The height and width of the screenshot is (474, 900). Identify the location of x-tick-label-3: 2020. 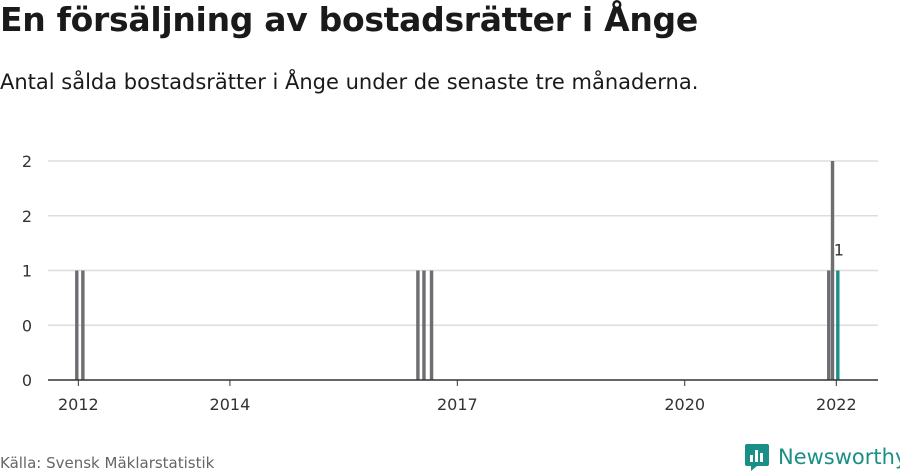
(684, 404).